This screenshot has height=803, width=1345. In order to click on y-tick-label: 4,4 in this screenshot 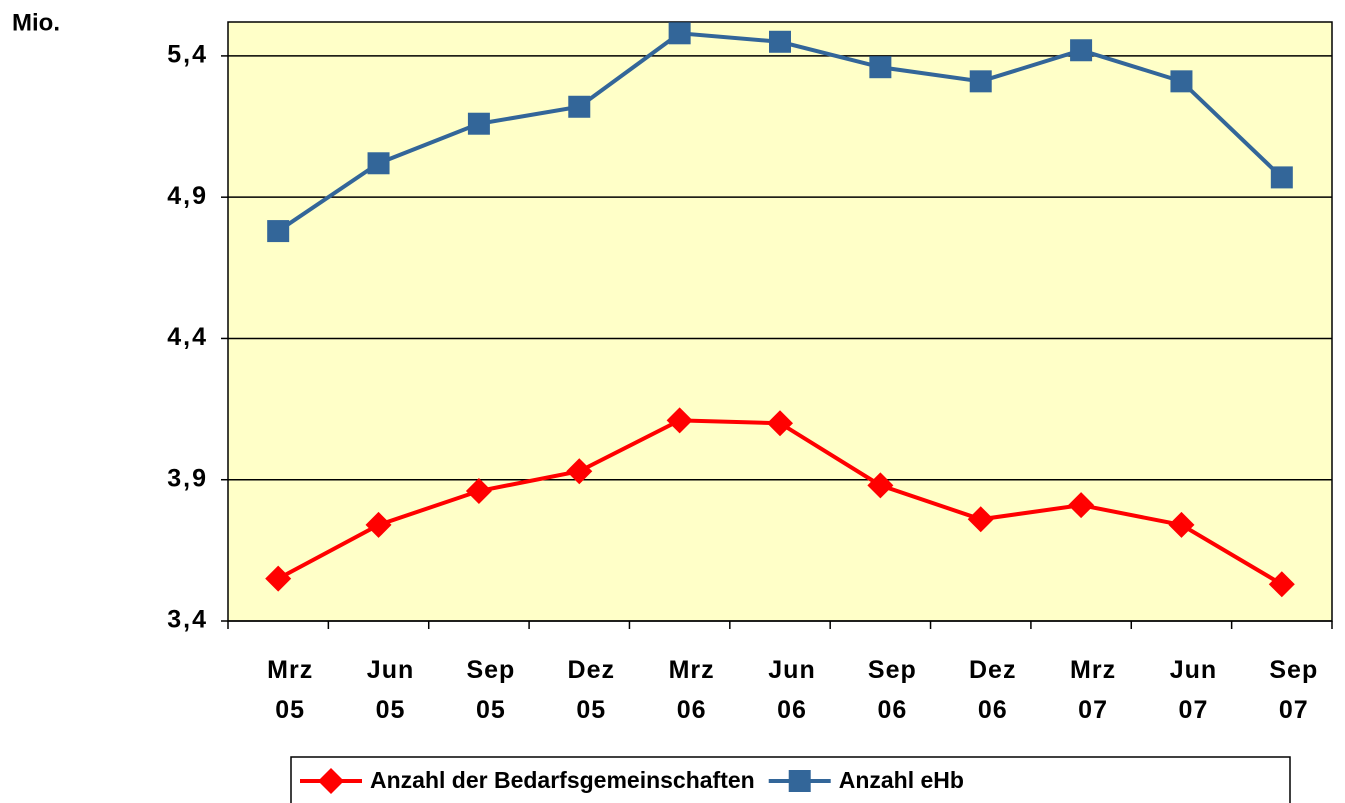, I will do `click(187, 337)`.